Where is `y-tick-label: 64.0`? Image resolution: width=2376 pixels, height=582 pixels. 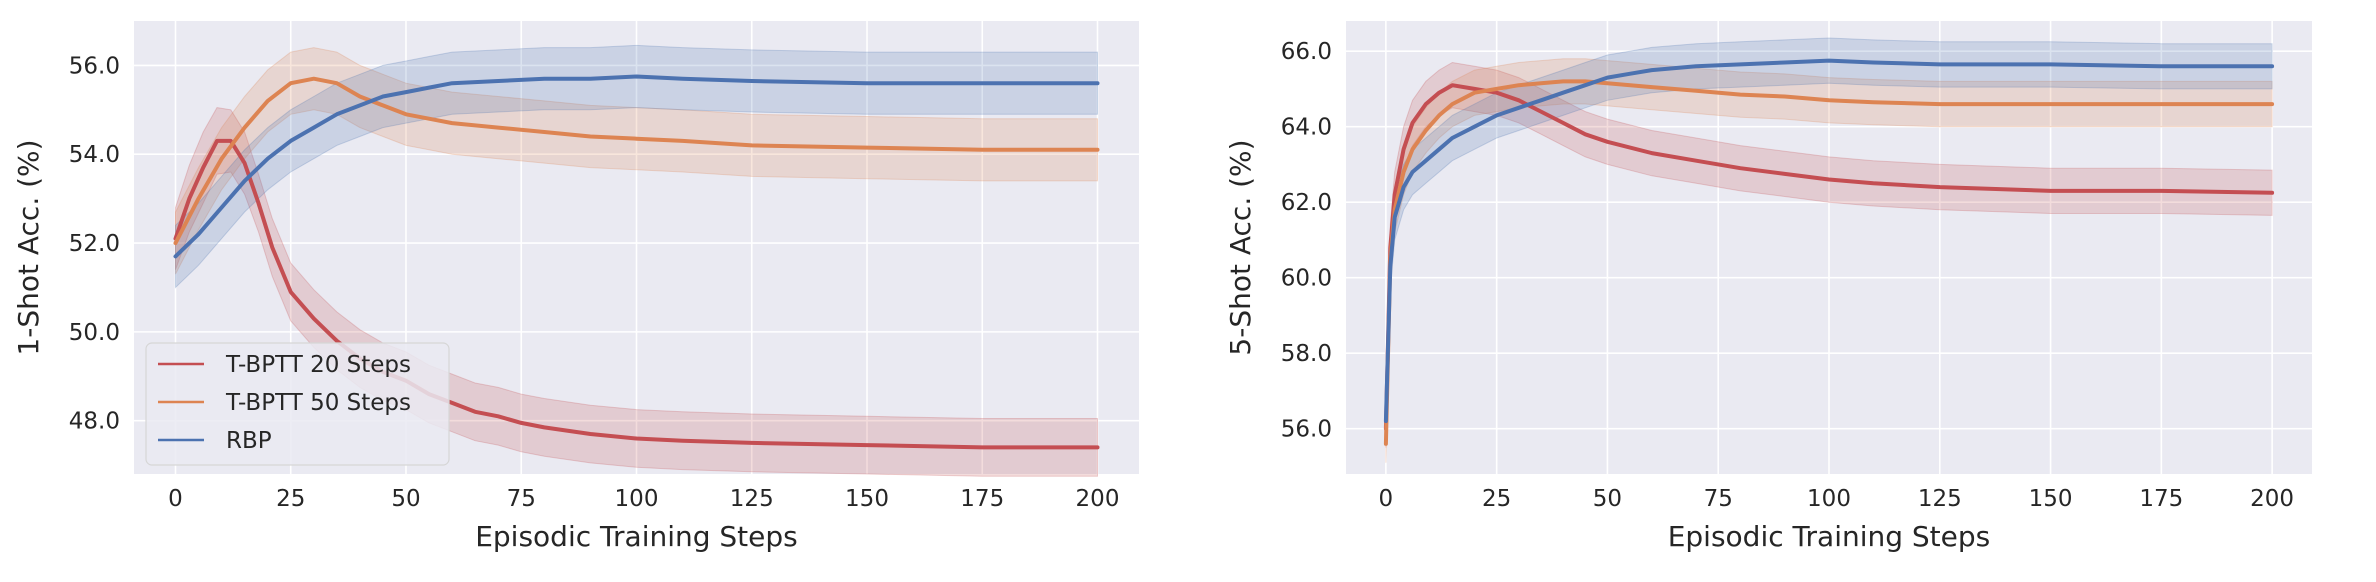 y-tick-label: 64.0 is located at coordinates (1306, 128).